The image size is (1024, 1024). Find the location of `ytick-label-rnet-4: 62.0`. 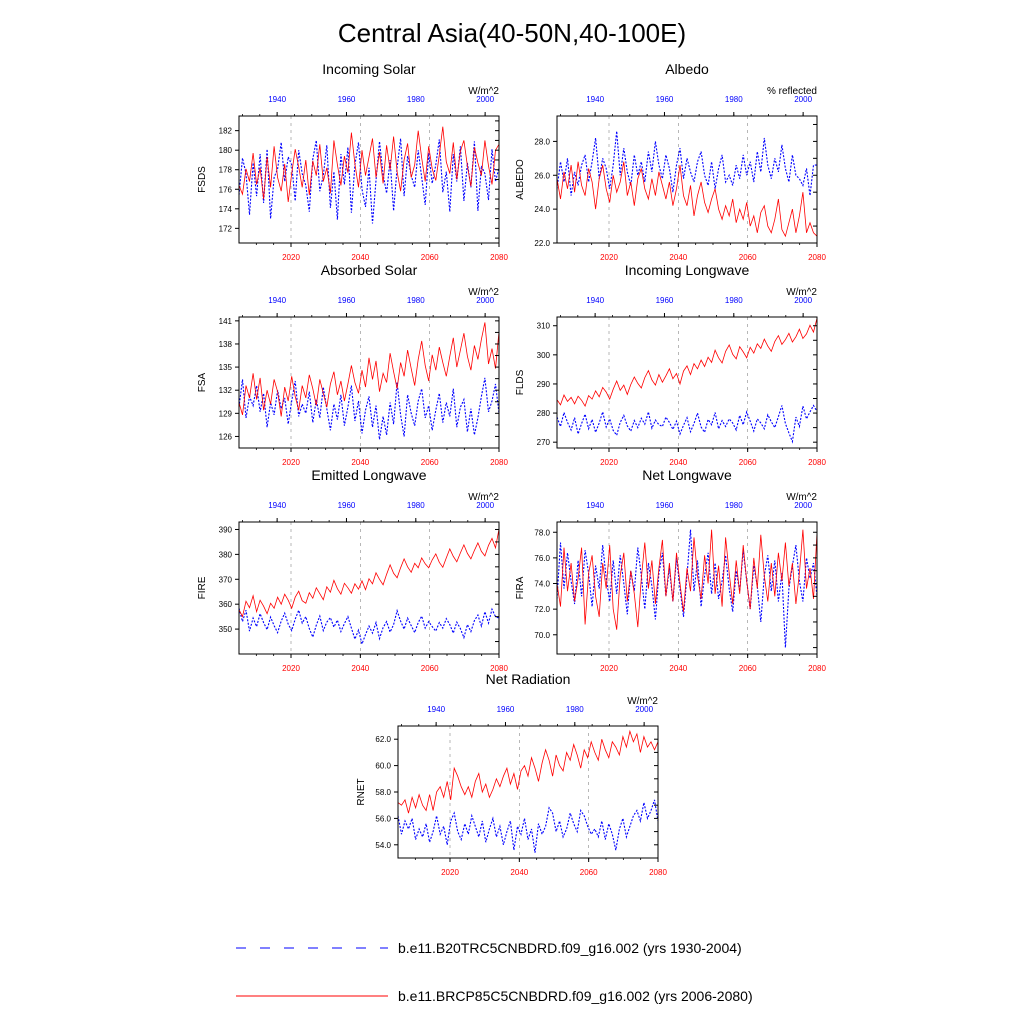

ytick-label-rnet-4: 62.0 is located at coordinates (383, 739).